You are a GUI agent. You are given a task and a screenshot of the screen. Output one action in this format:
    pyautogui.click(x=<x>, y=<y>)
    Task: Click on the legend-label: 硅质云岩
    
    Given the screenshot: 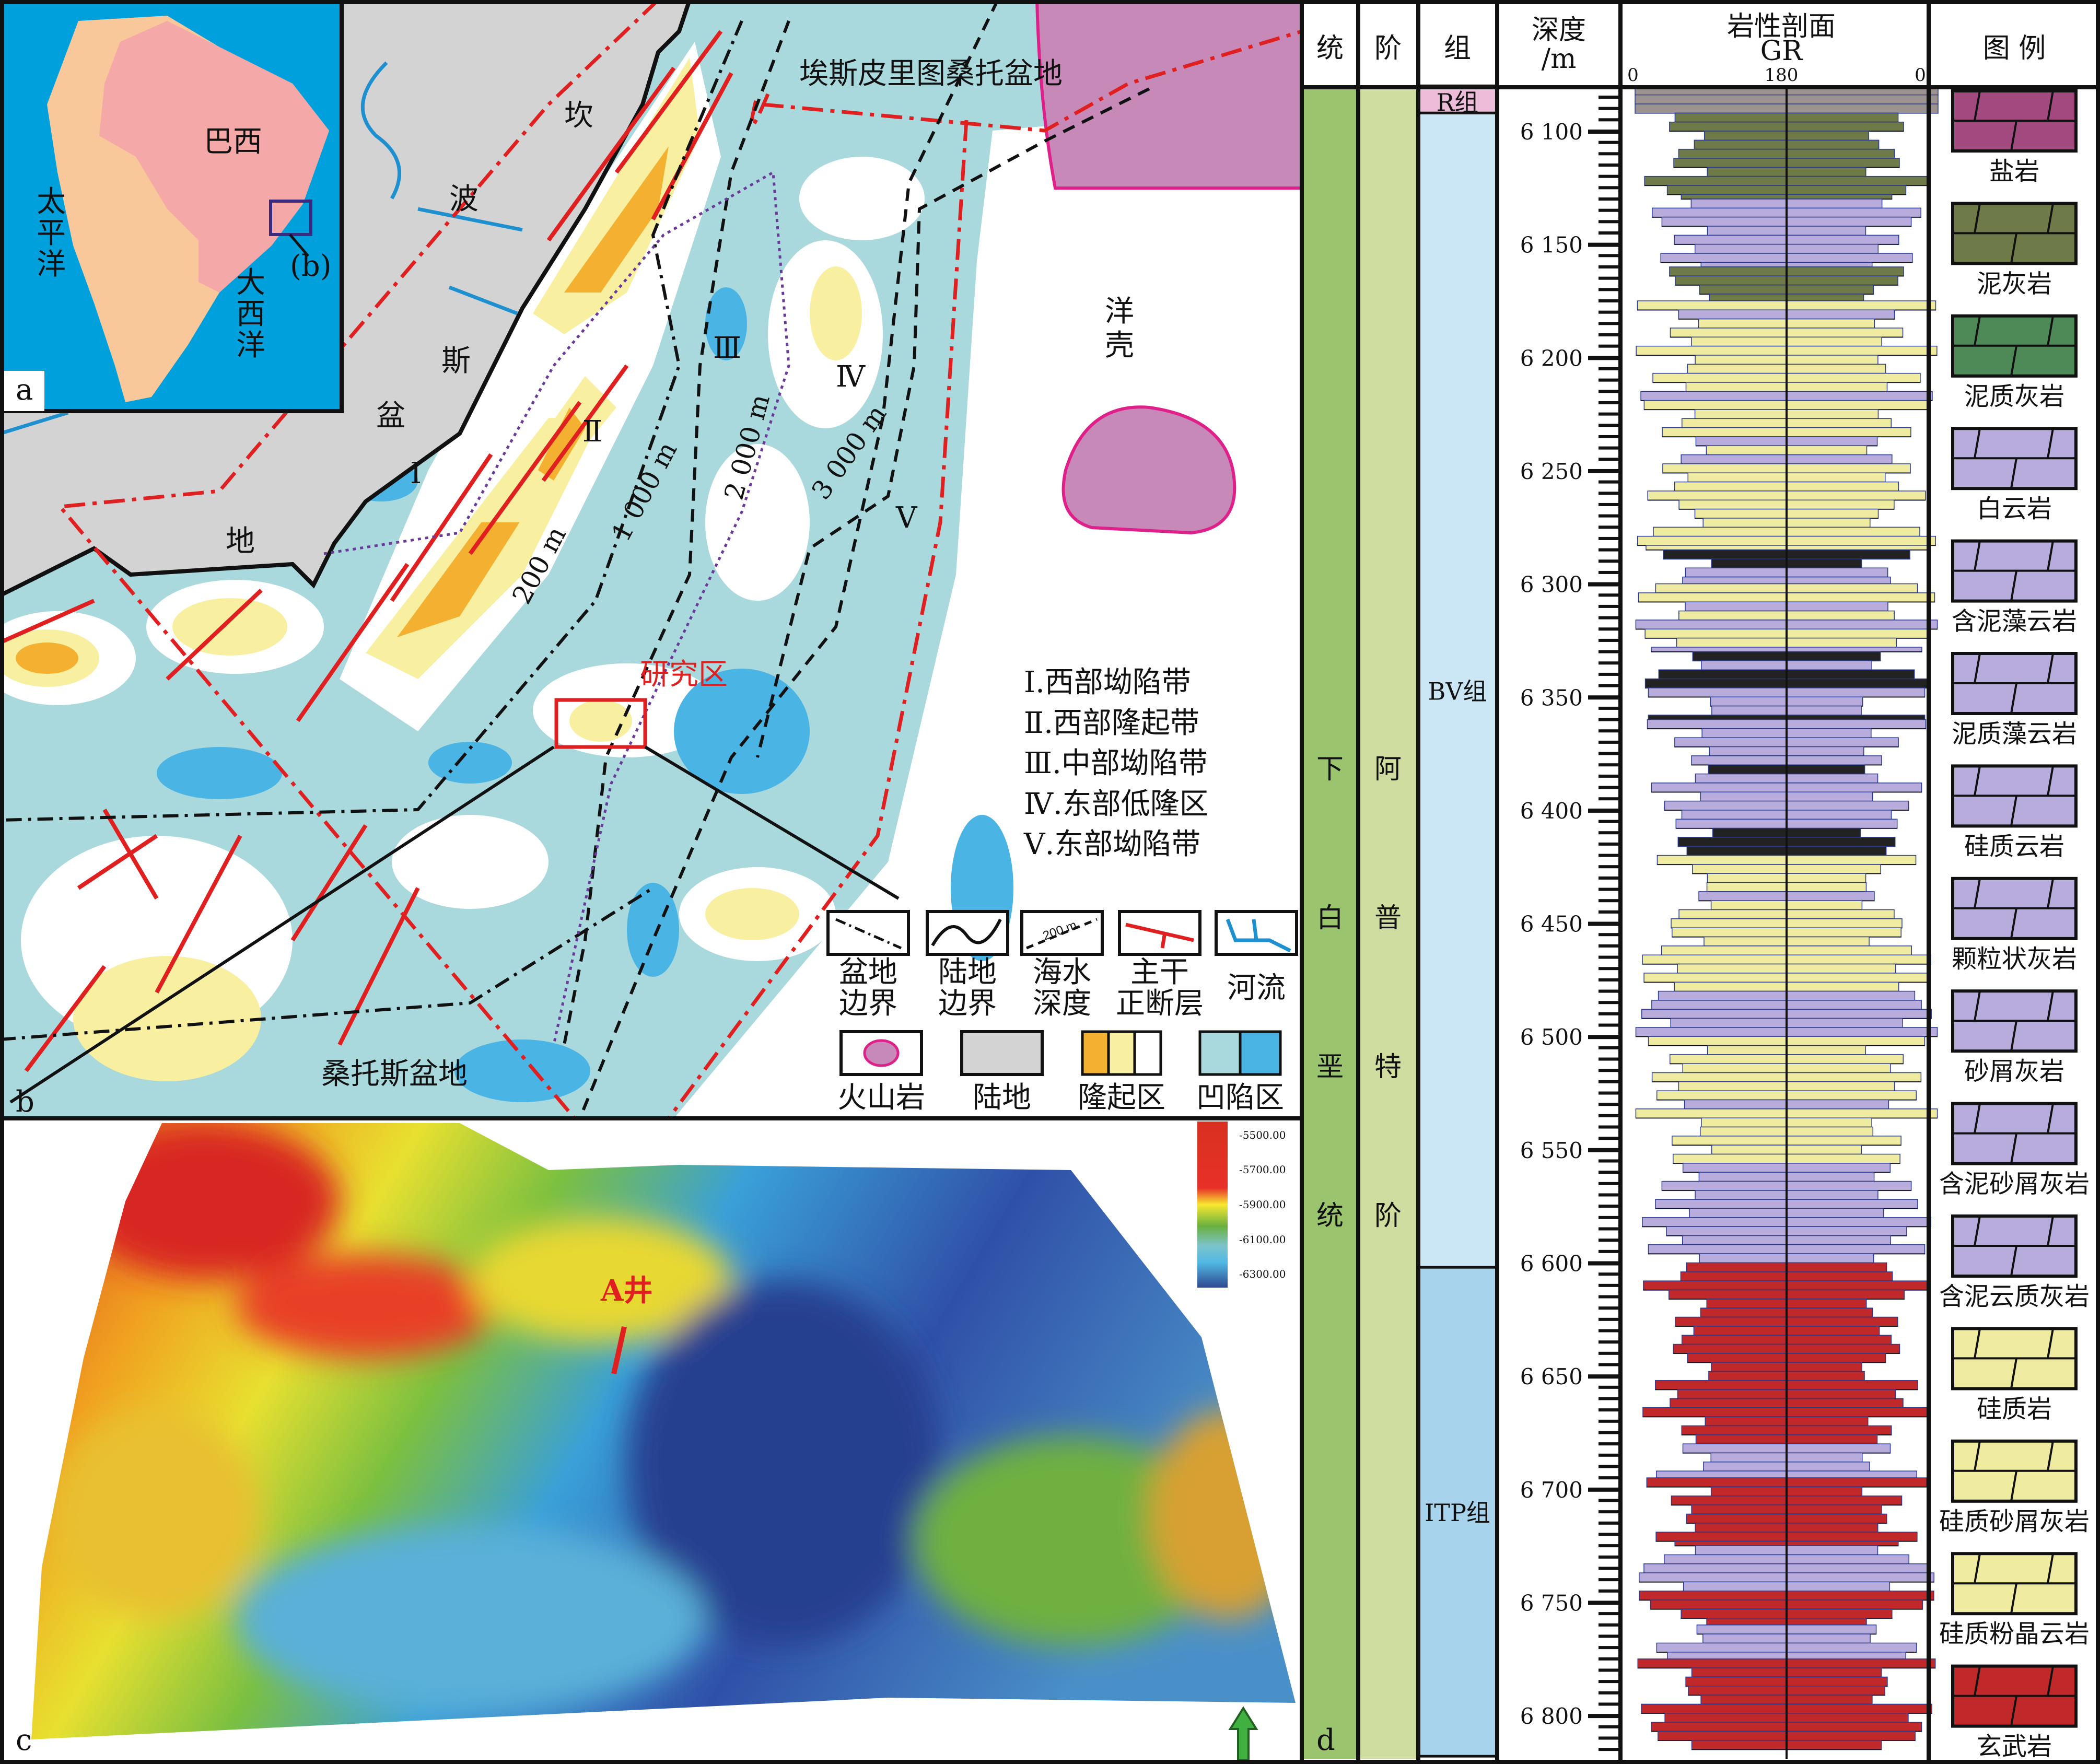 What is the action you would take?
    pyautogui.click(x=2014, y=847)
    